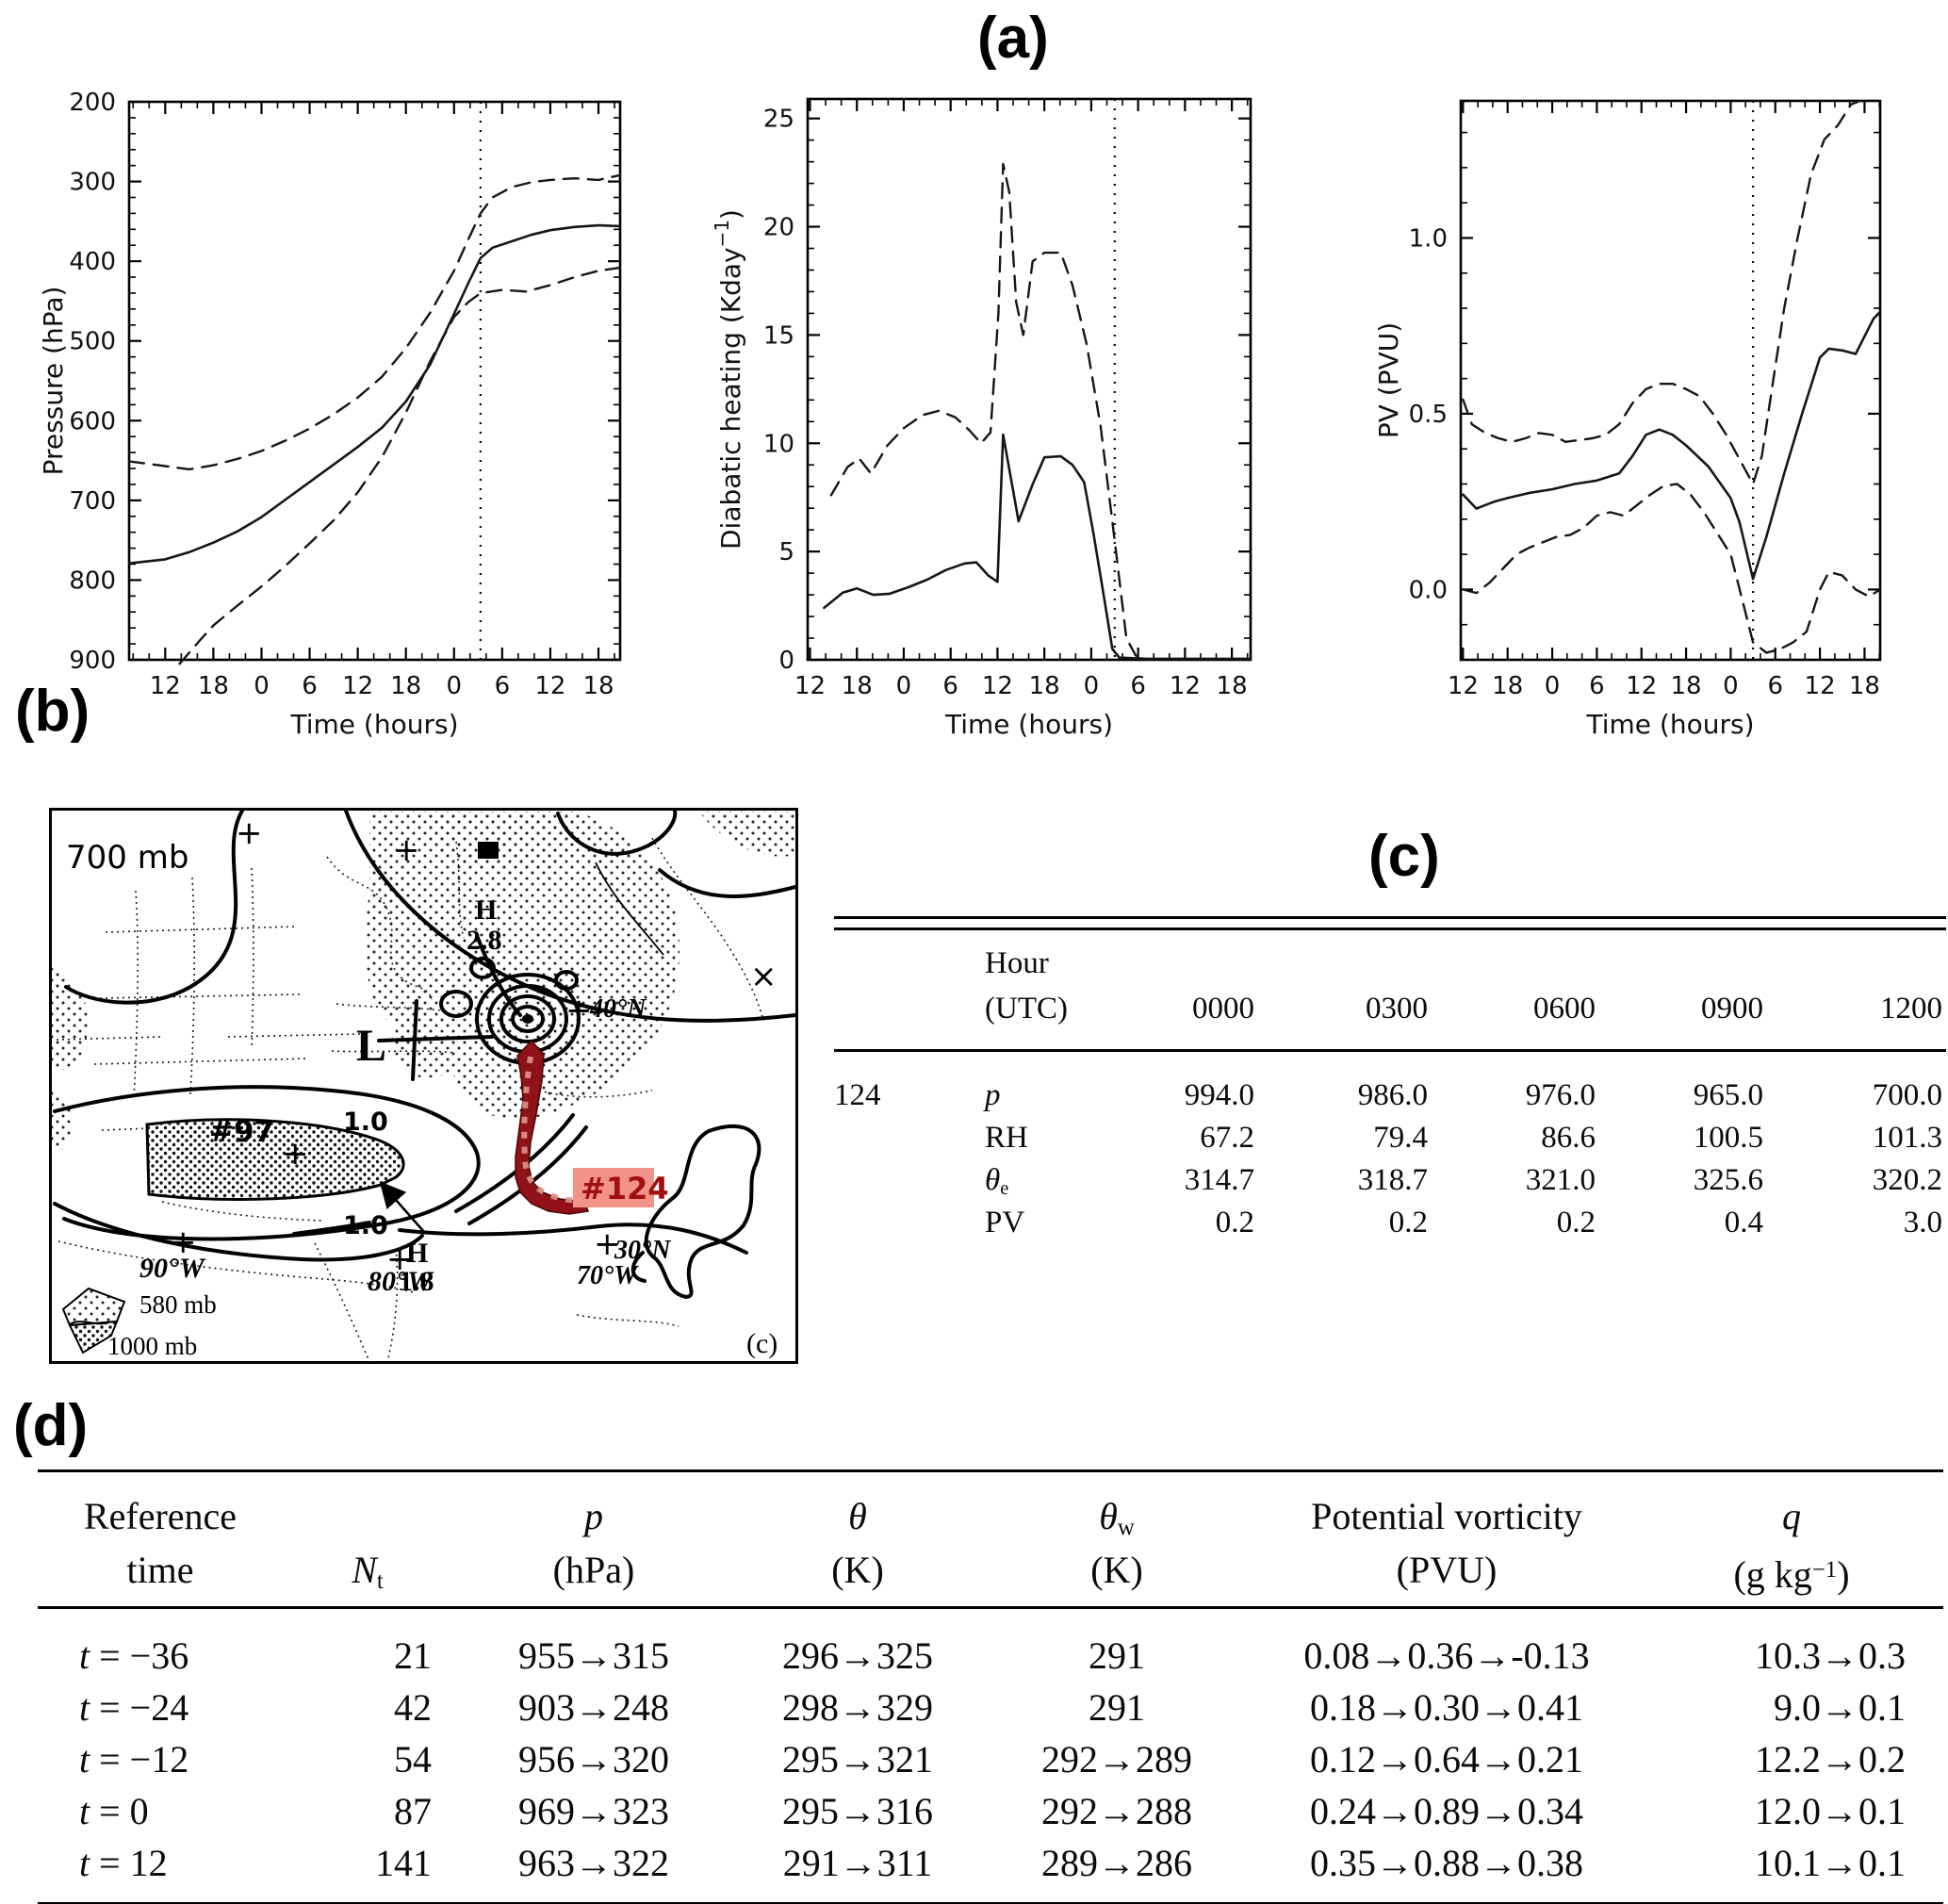  What do you see at coordinates (413, 1707) in the screenshot?
I see `cell: 42` at bounding box center [413, 1707].